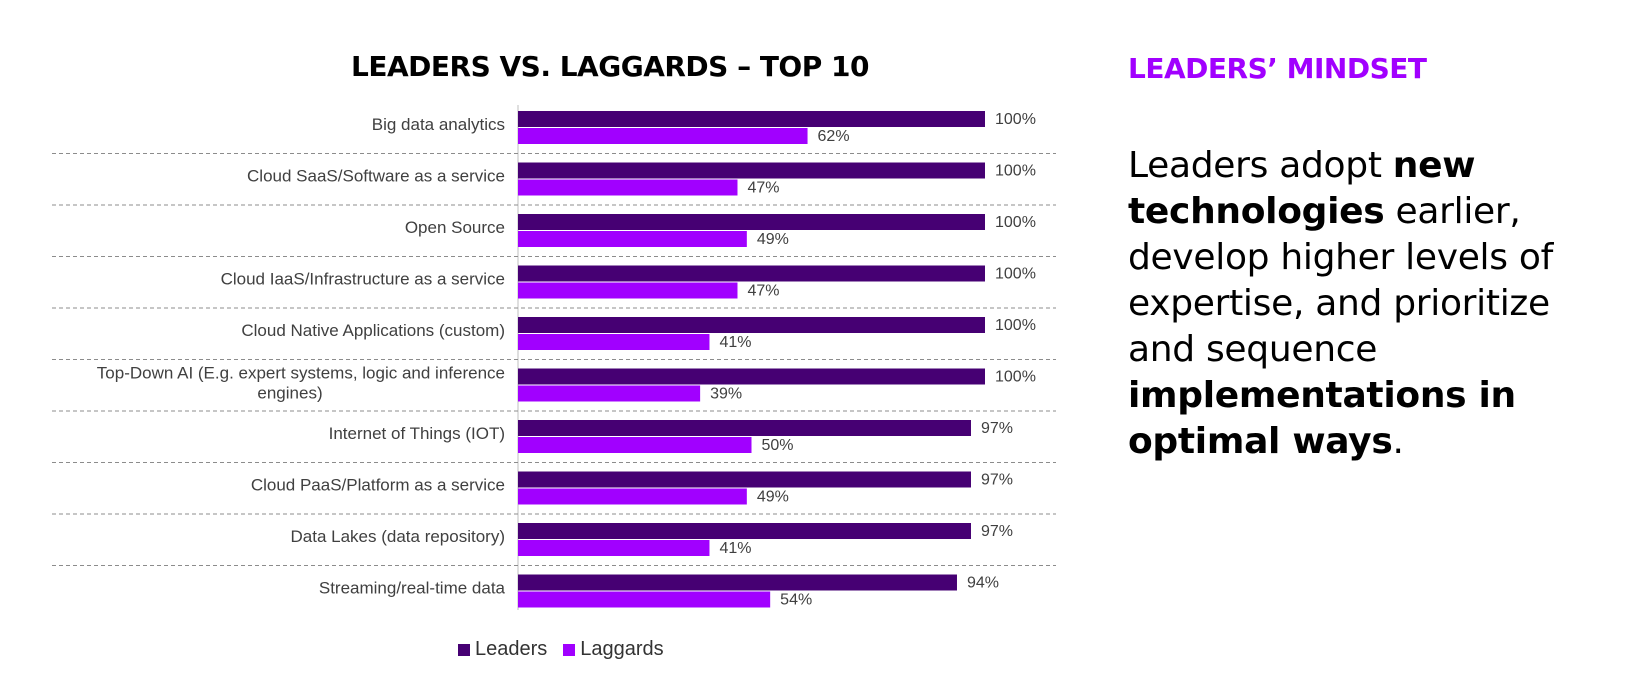  What do you see at coordinates (726, 394) in the screenshot?
I see `data-label-laggards: 39%` at bounding box center [726, 394].